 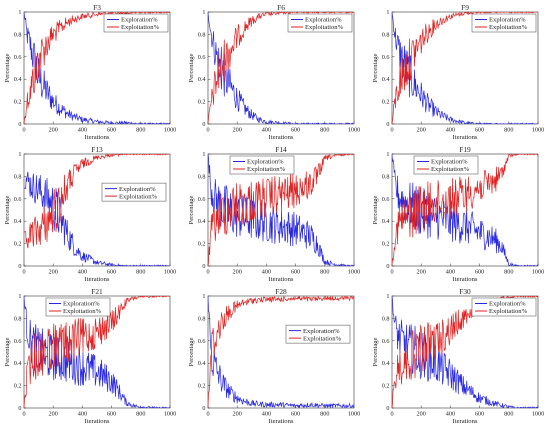 What do you see at coordinates (465, 7) in the screenshot?
I see `chart-title: F9` at bounding box center [465, 7].